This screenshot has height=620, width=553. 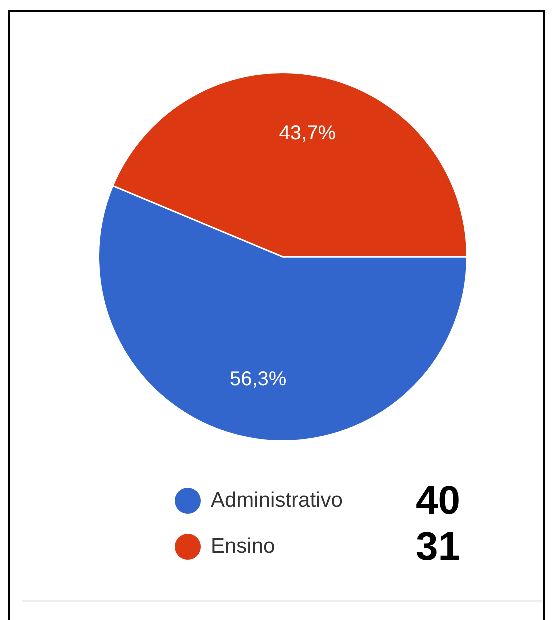 I want to click on data-label: 56,3%, so click(x=258, y=379).